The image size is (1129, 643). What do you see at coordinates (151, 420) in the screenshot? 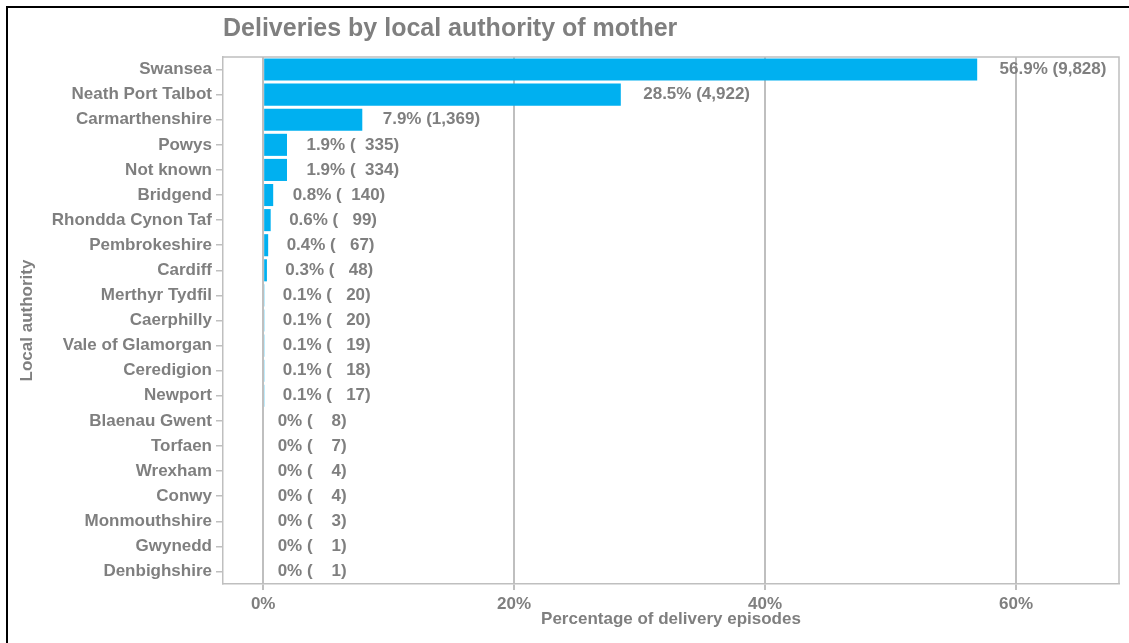
I see `y-tick-label: Blaenau Gwent` at bounding box center [151, 420].